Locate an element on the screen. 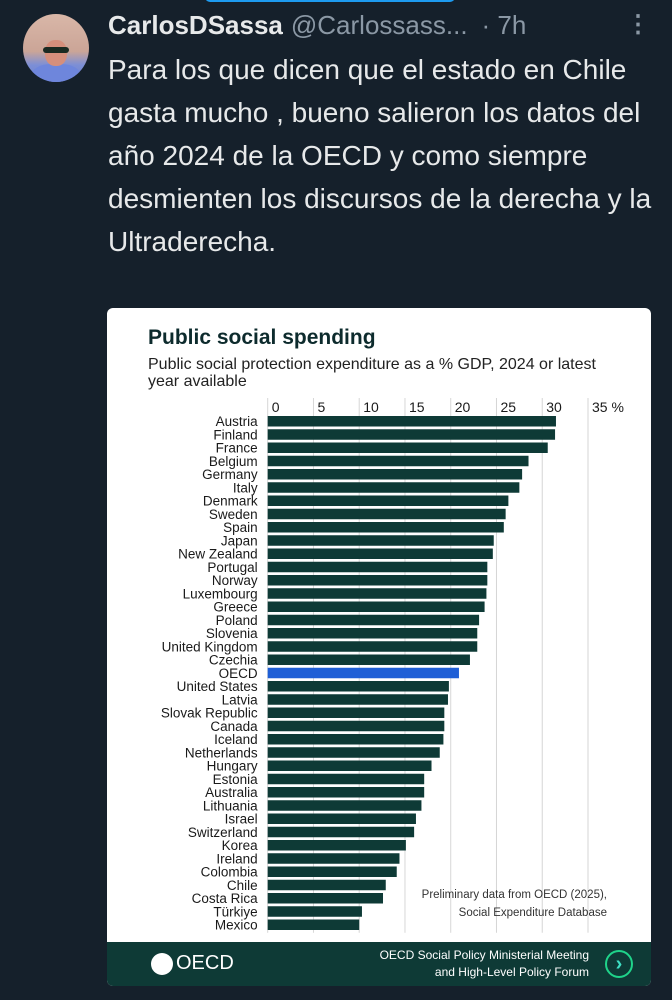 This screenshot has width=672, height=1000. bar-new-zealand is located at coordinates (380, 553).